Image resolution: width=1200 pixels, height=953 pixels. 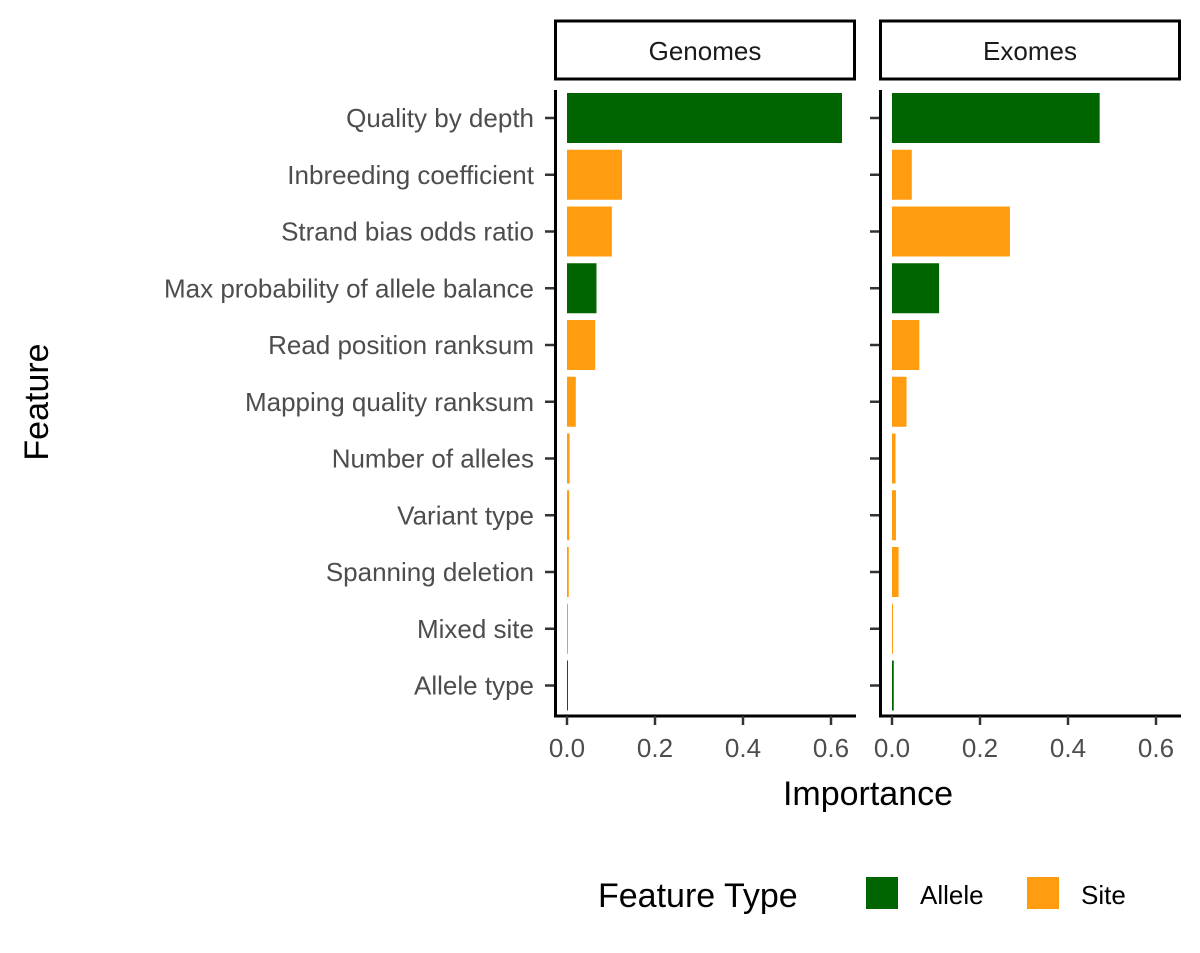 What do you see at coordinates (698, 896) in the screenshot?
I see `legend-title: Feature Type` at bounding box center [698, 896].